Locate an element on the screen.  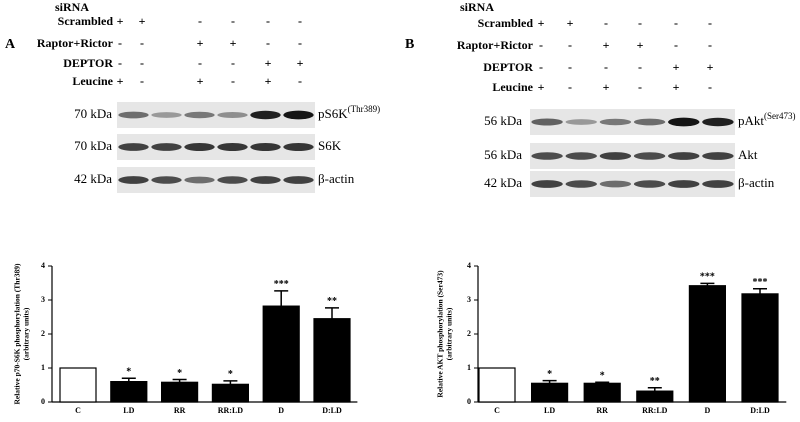
x-tick-label: D:LD is located at coordinates (332, 410).